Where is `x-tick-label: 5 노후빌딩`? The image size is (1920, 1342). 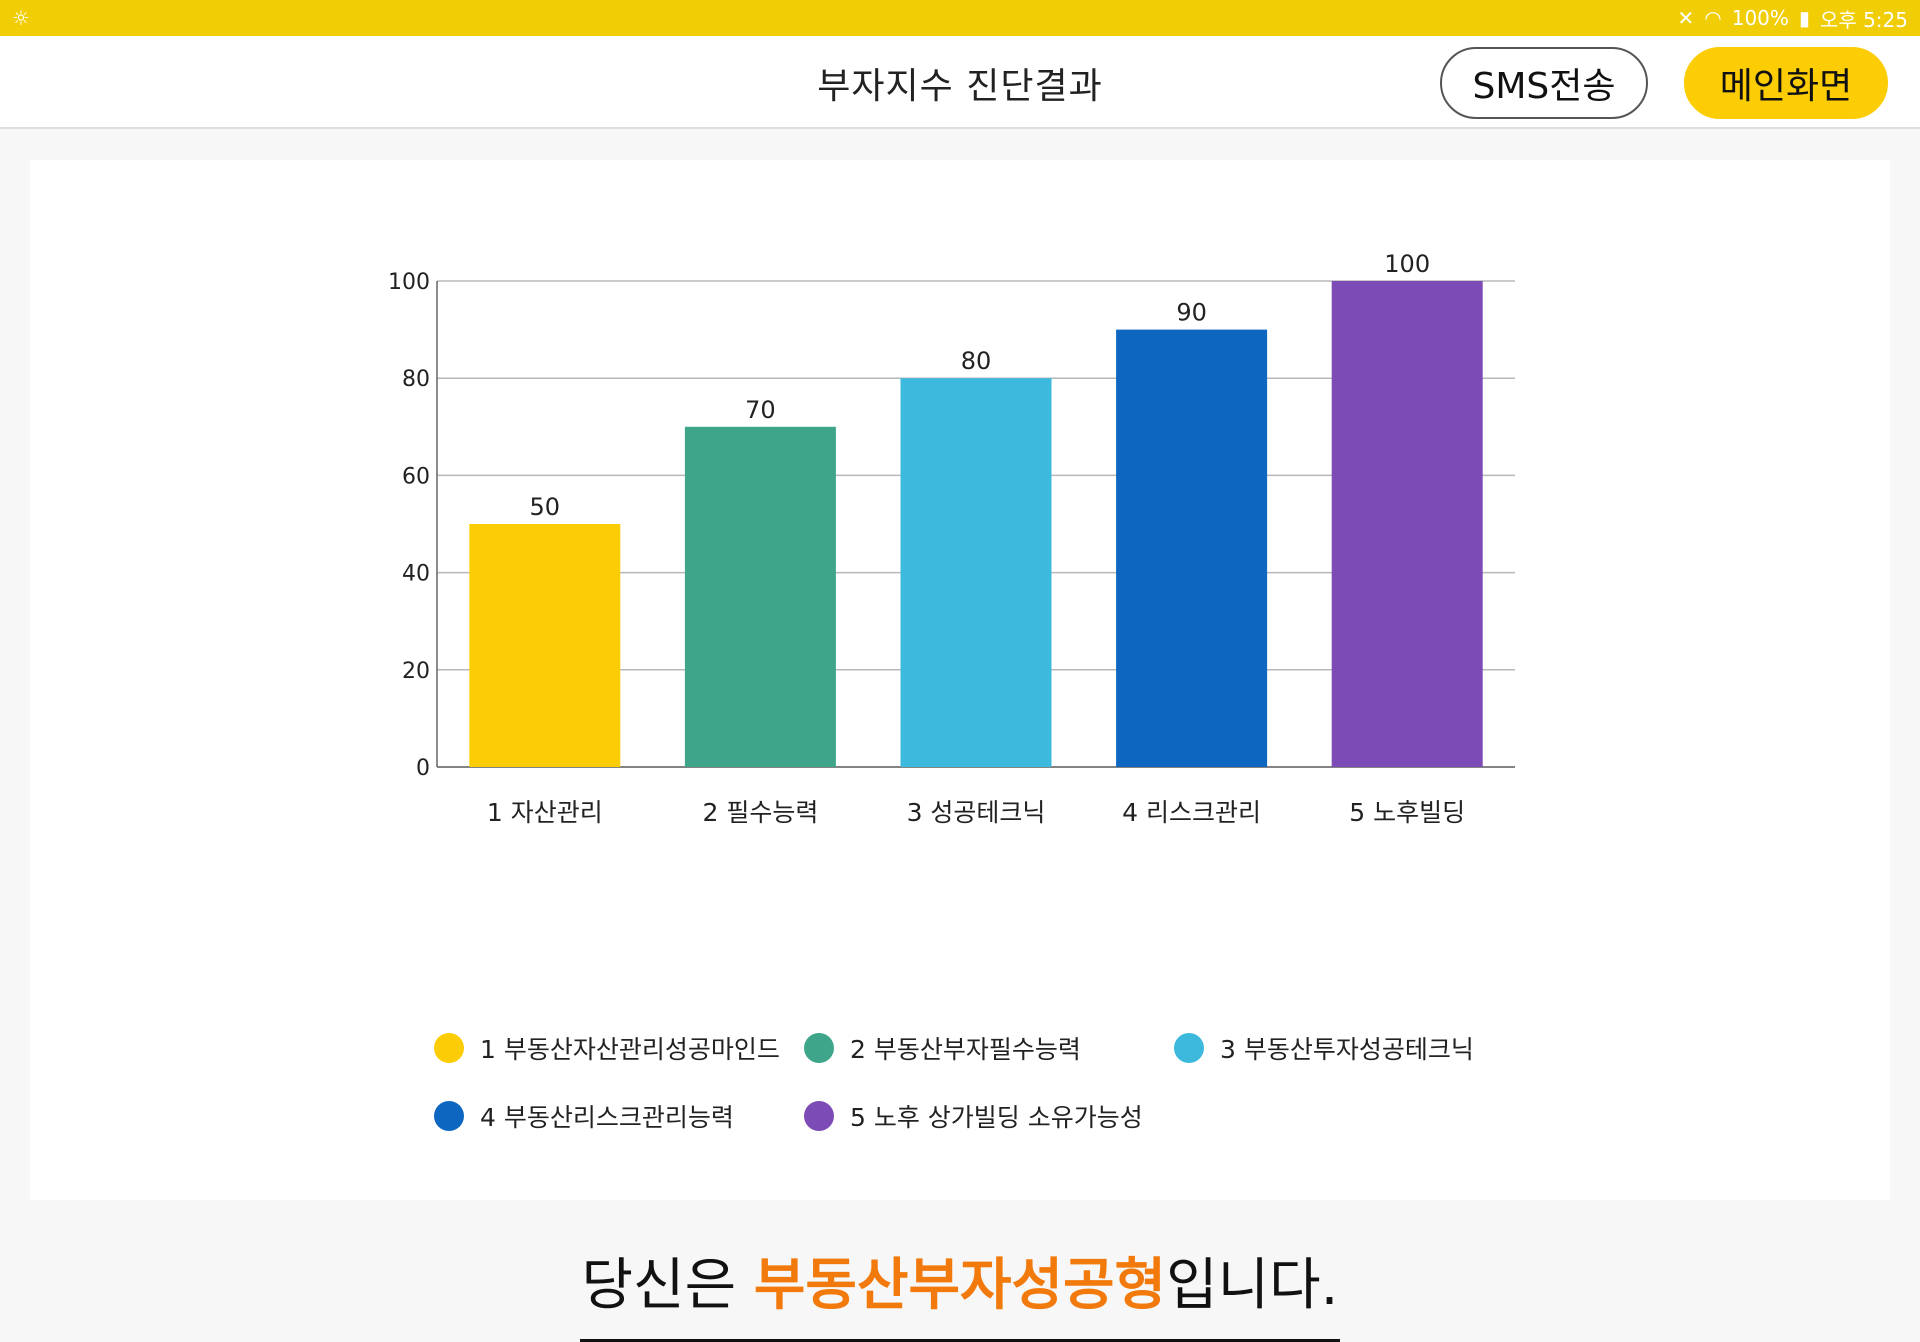
x-tick-label: 5 노후빌딩 is located at coordinates (1407, 812).